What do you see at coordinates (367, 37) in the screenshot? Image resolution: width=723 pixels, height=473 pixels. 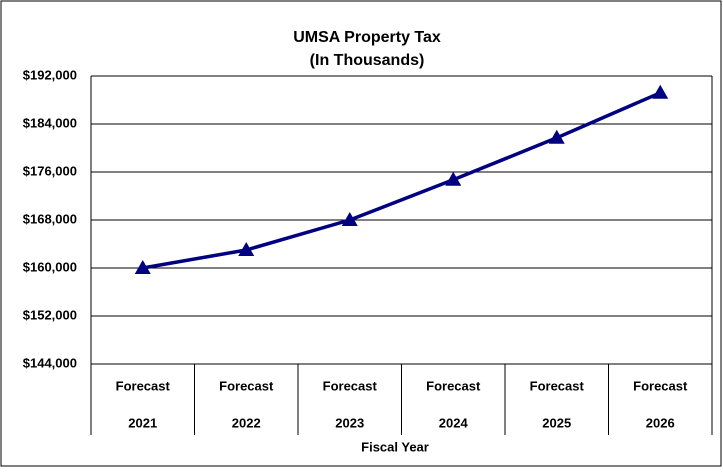 I see `chart-title: UMSA Property Tax` at bounding box center [367, 37].